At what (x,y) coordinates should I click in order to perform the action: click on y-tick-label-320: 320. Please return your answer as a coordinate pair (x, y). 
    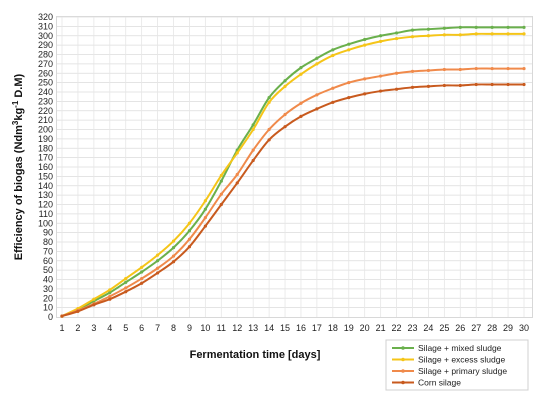
    Looking at the image, I should click on (45, 17).